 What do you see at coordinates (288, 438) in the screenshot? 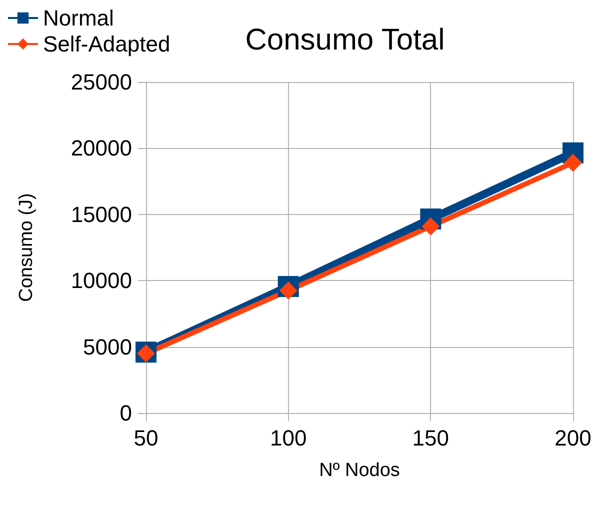
I see `x-tick-label: 100` at bounding box center [288, 438].